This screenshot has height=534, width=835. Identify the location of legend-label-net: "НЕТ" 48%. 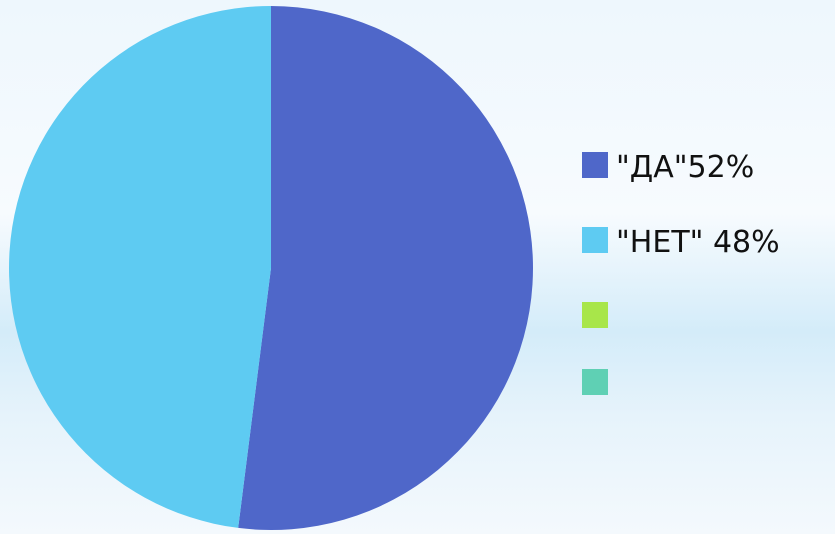
(698, 242).